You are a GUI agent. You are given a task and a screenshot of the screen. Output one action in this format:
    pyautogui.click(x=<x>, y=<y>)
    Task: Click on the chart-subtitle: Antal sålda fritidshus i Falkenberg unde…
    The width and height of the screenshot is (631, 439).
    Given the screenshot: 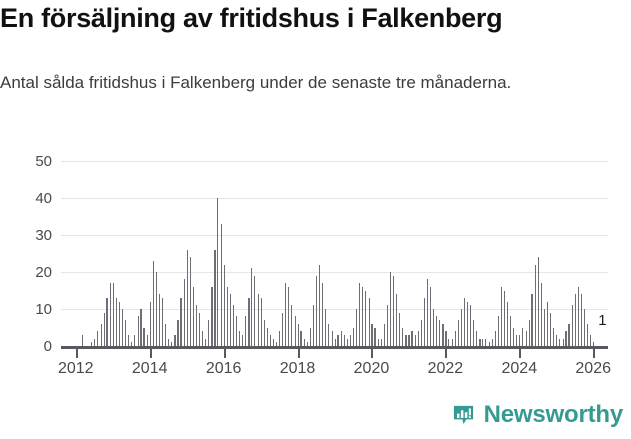 What is the action you would take?
    pyautogui.click(x=256, y=82)
    